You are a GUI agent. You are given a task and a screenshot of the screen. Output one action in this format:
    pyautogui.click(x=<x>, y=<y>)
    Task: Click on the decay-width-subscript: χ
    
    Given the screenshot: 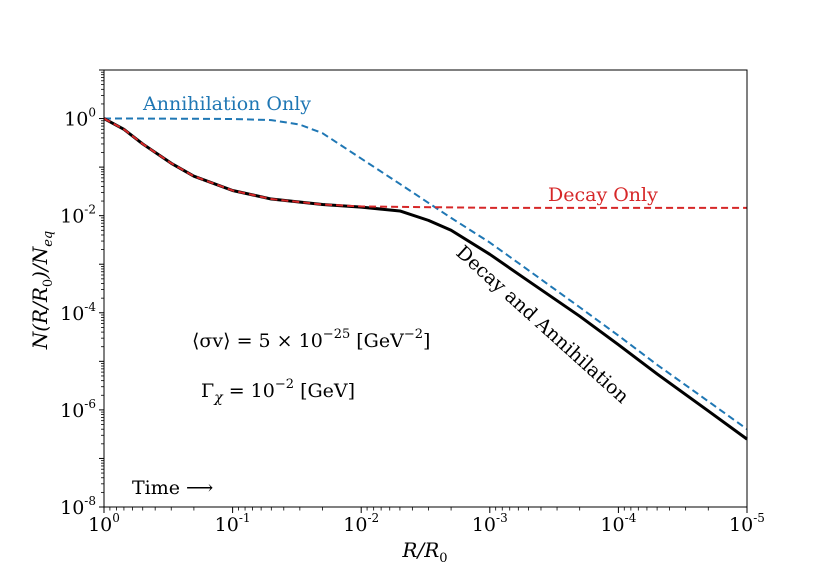 What is the action you would take?
    pyautogui.click(x=218, y=398)
    